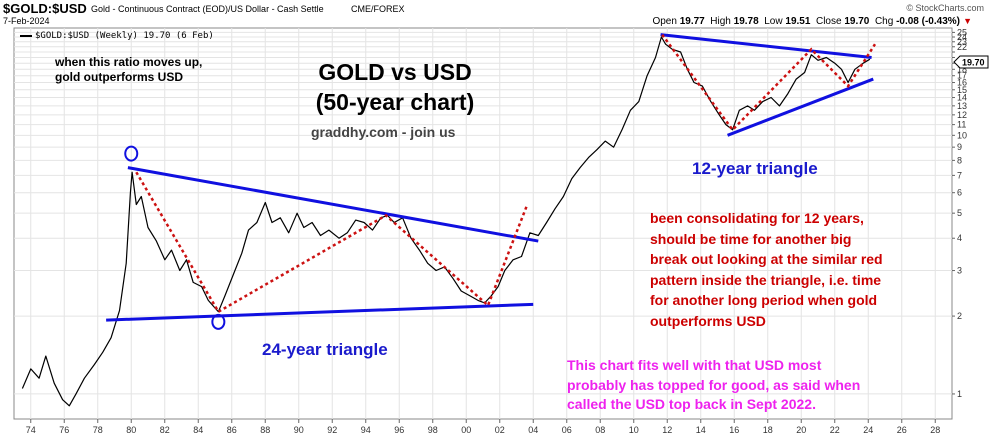 The height and width of the screenshot is (438, 990). What do you see at coordinates (399, 430) in the screenshot?
I see `x-tick-label: 96` at bounding box center [399, 430].